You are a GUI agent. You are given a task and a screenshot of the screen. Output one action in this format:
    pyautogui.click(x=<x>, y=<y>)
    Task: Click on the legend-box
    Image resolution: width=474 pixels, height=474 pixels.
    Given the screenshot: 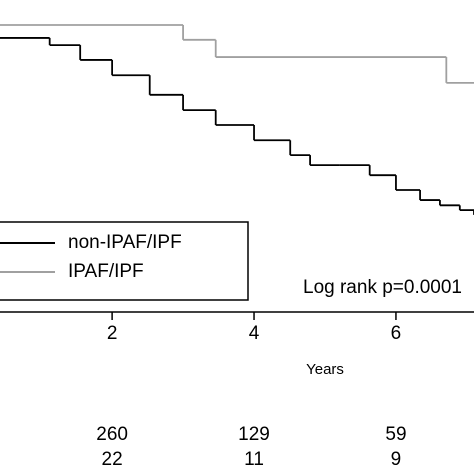 What is the action you would take?
    pyautogui.click(x=124, y=261)
    